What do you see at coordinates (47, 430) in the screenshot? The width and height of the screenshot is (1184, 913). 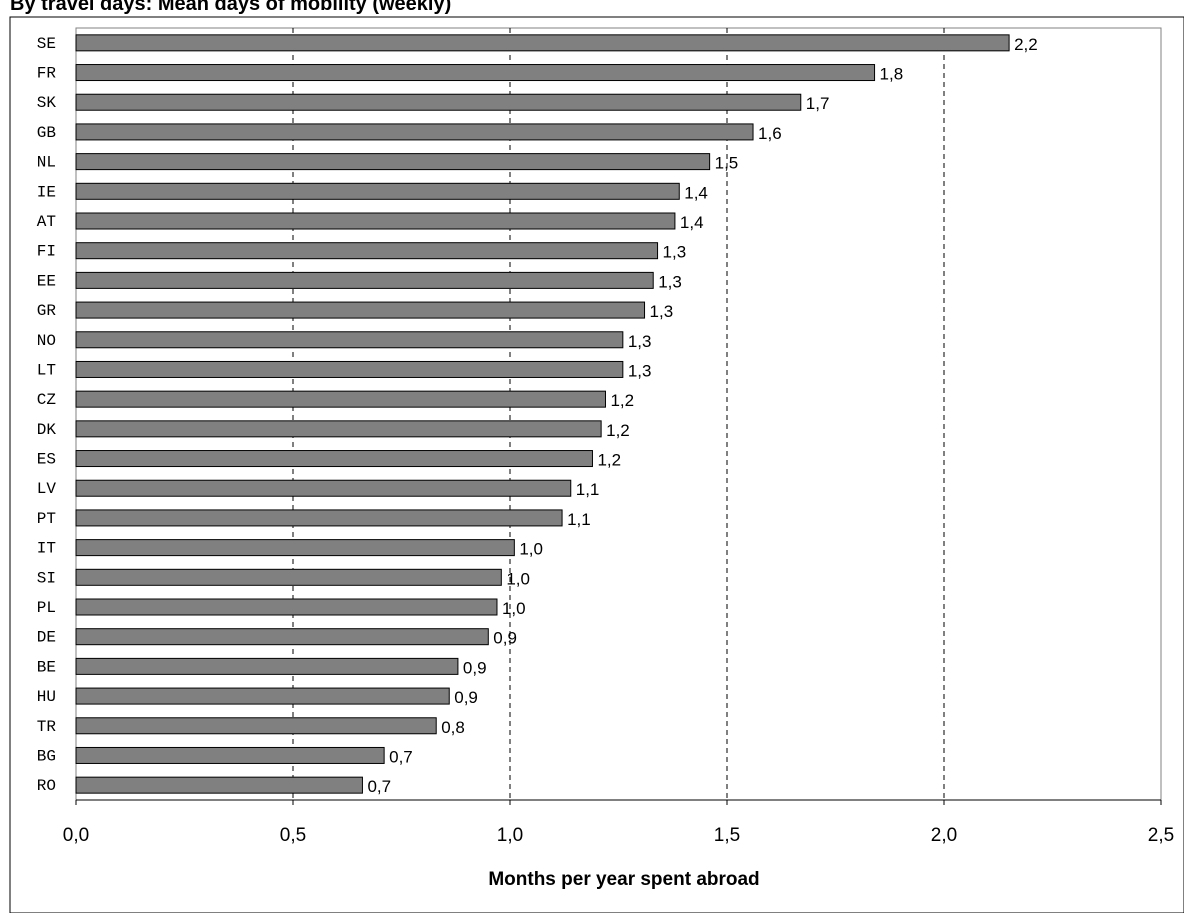 I see `category-label: DK` at bounding box center [47, 430].